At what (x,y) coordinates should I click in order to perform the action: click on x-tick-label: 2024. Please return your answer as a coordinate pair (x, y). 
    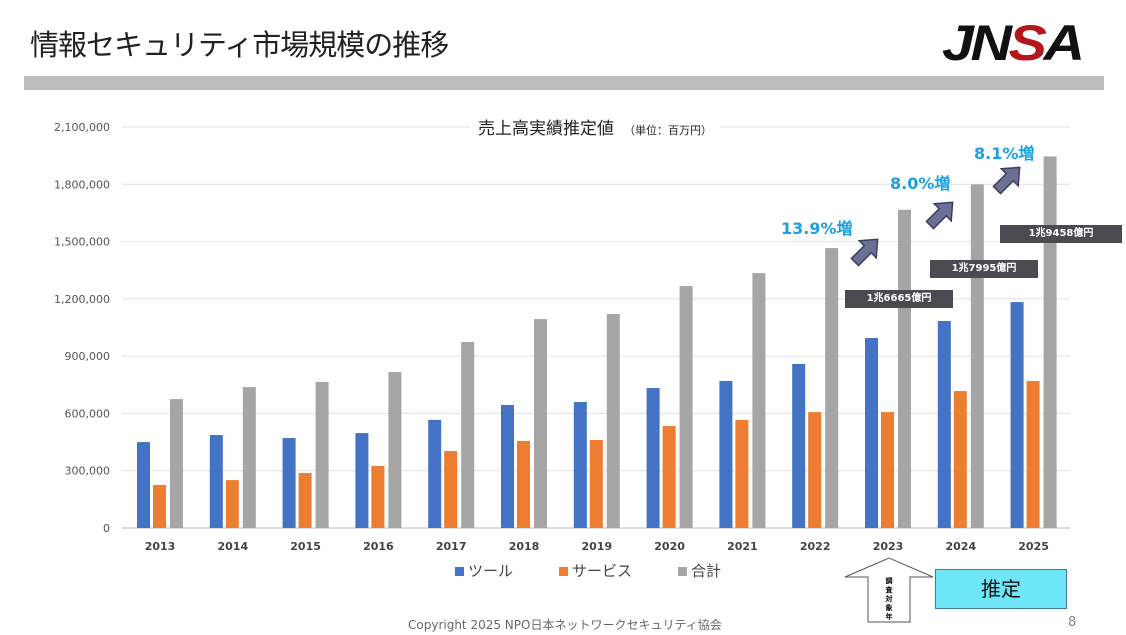
    Looking at the image, I should click on (960, 546).